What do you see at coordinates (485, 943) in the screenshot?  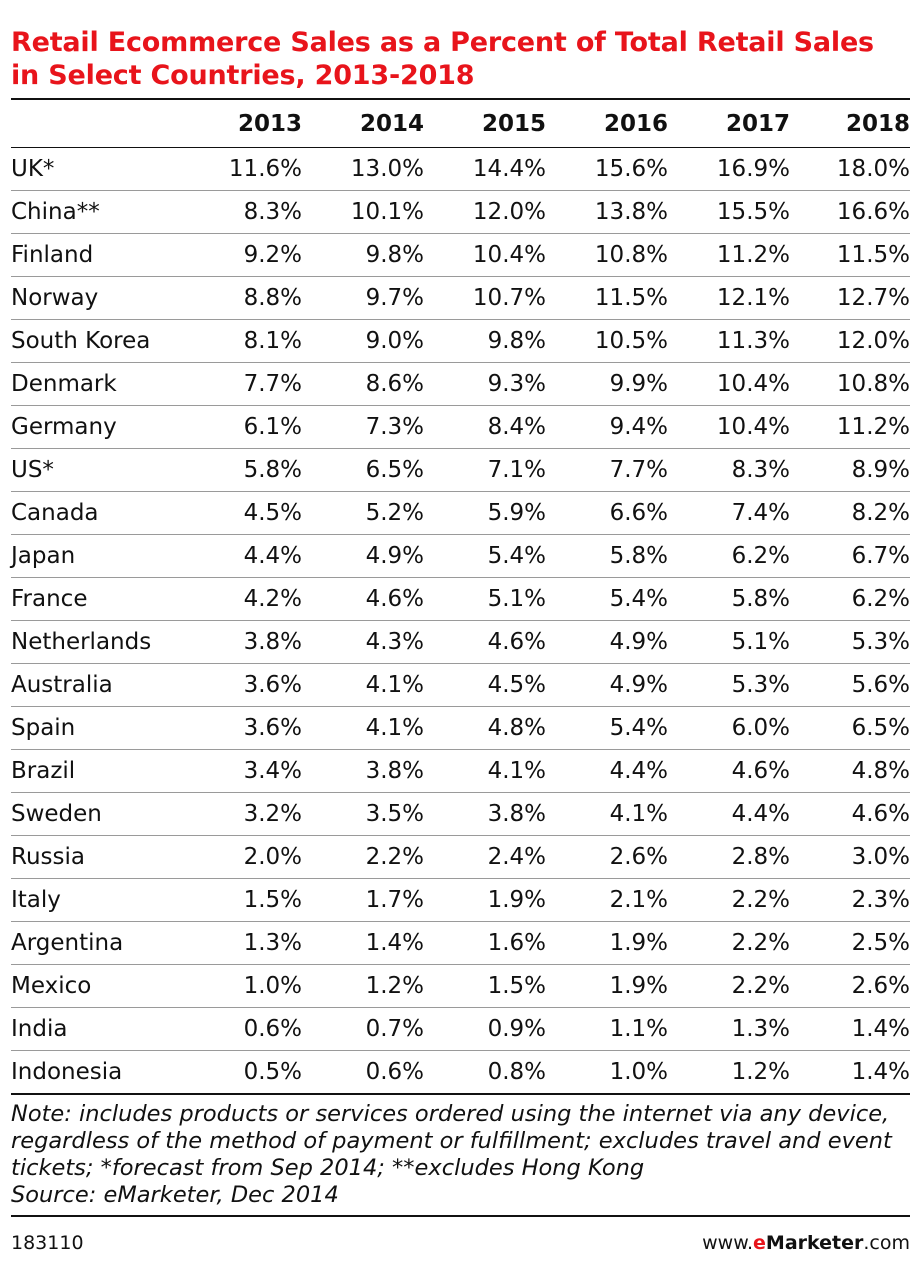 I see `row-value: 1.6%` at bounding box center [485, 943].